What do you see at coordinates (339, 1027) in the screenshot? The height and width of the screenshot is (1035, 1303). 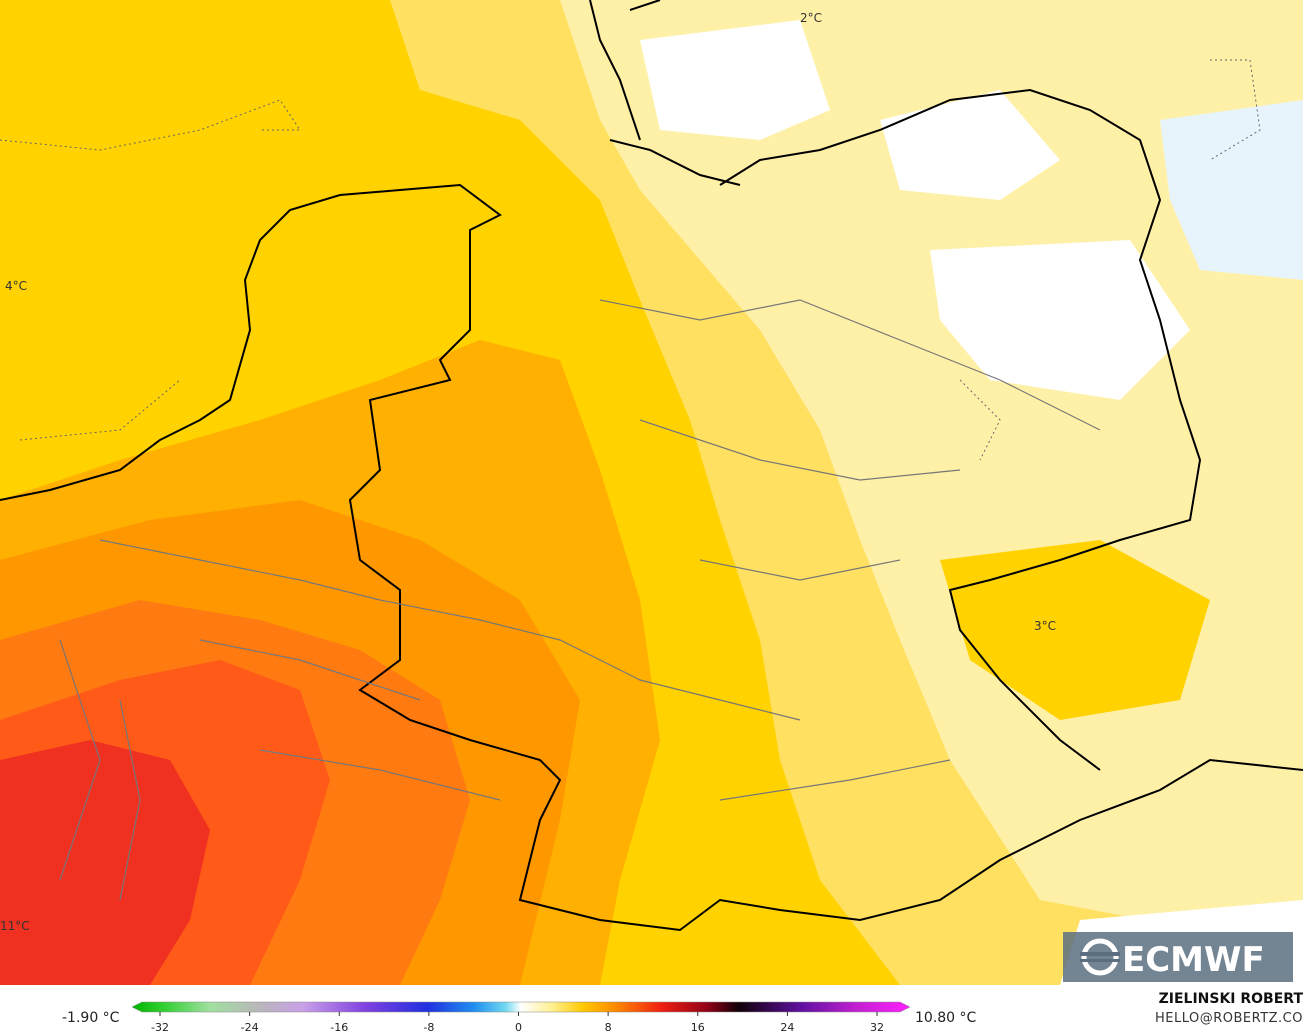 I see `colorbar-tick-label: -16` at bounding box center [339, 1027].